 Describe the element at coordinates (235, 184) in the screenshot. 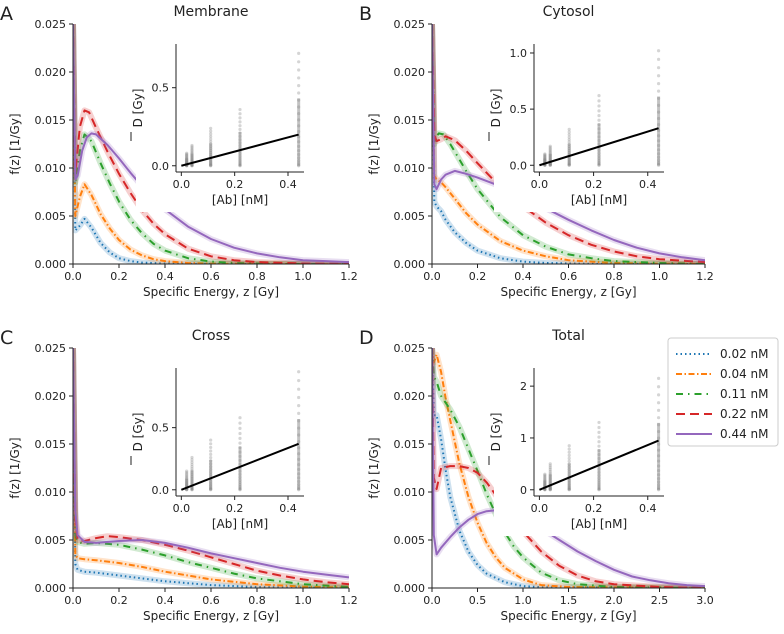

I see `inset-x-tick-label: 0.2` at that location.